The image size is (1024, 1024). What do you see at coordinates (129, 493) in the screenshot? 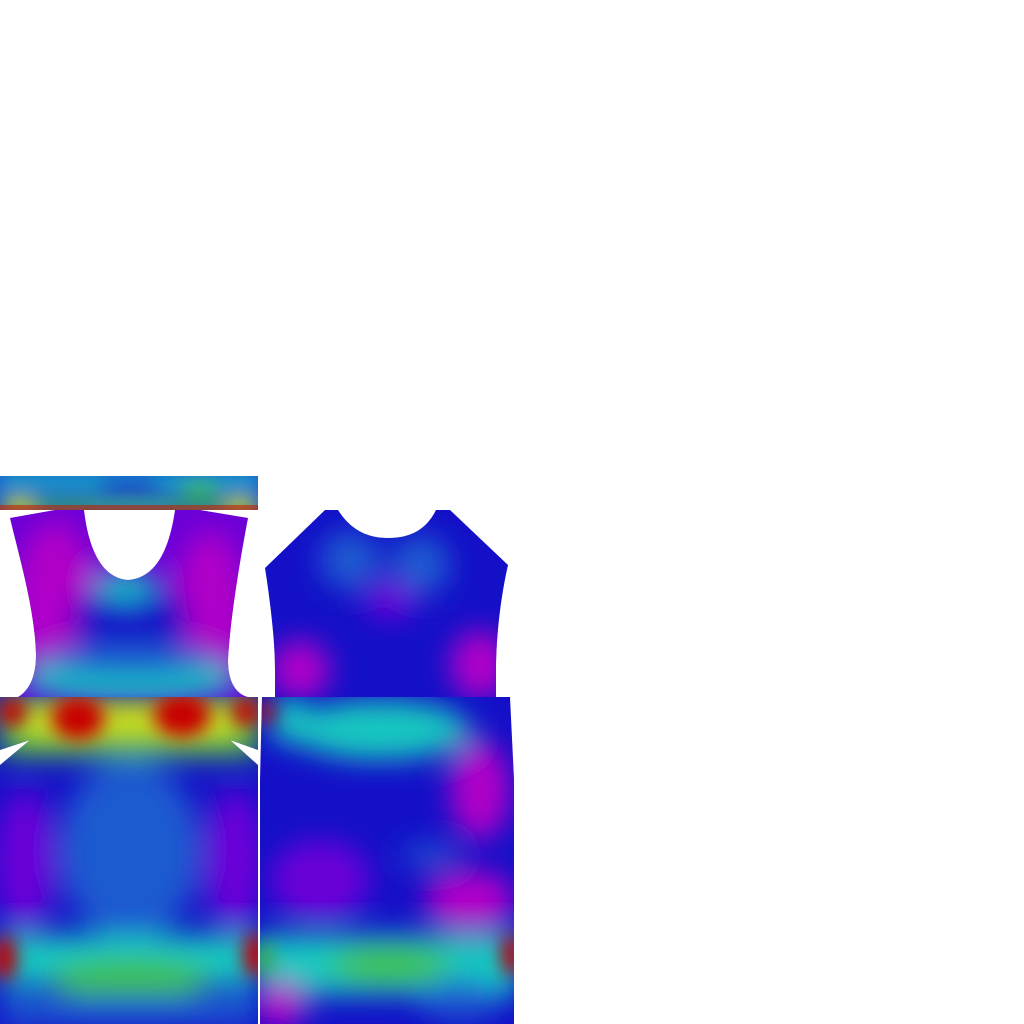
I see `waistband-strip` at bounding box center [129, 493].